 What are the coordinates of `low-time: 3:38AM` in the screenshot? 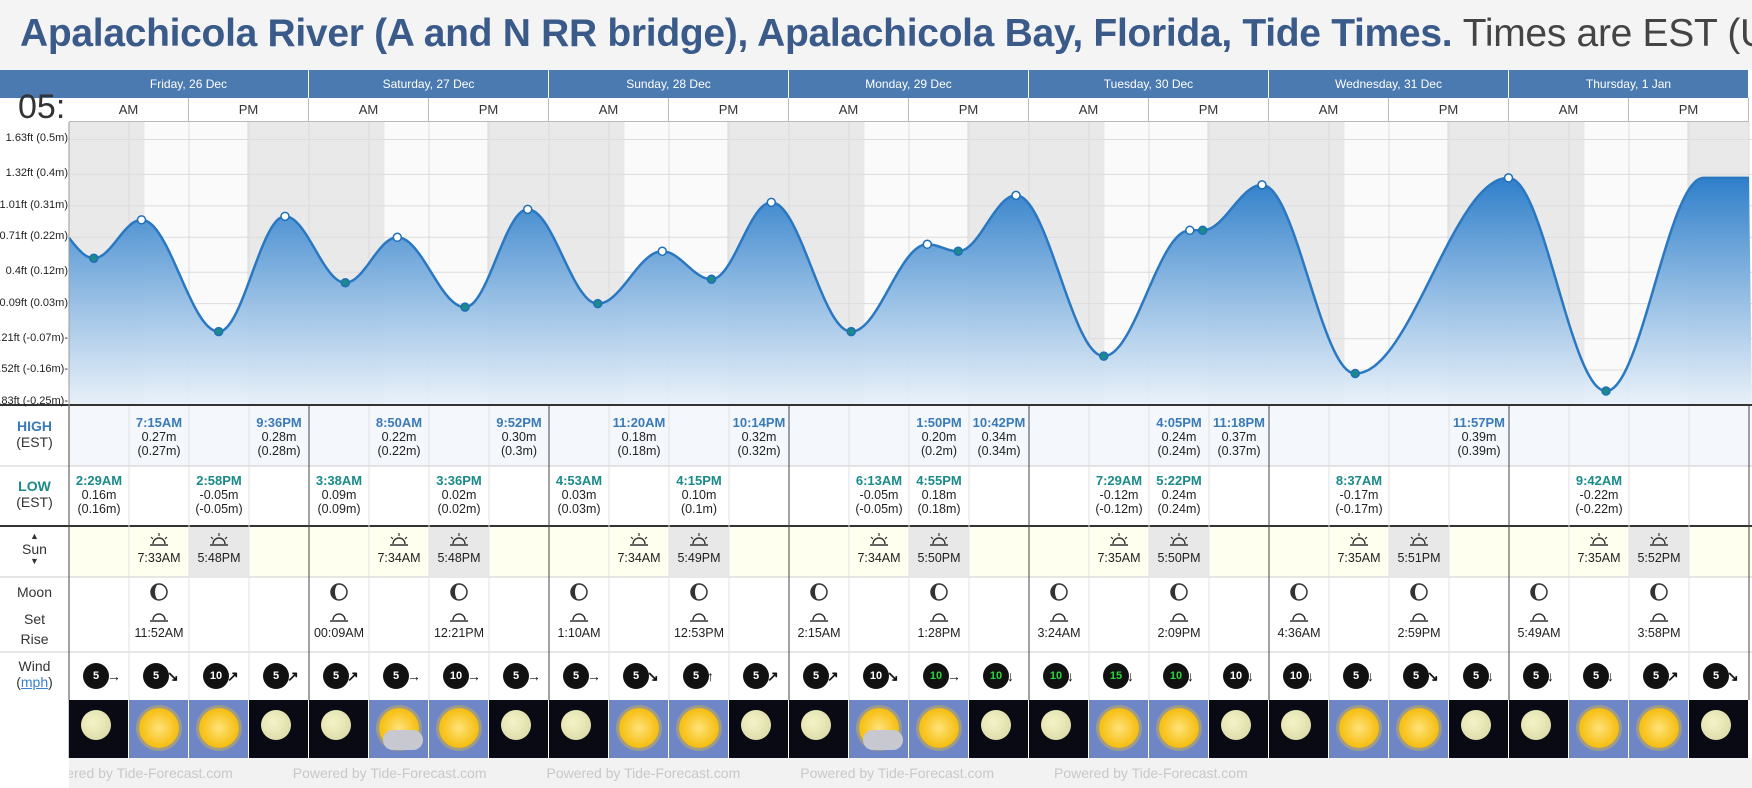 It's located at (339, 480).